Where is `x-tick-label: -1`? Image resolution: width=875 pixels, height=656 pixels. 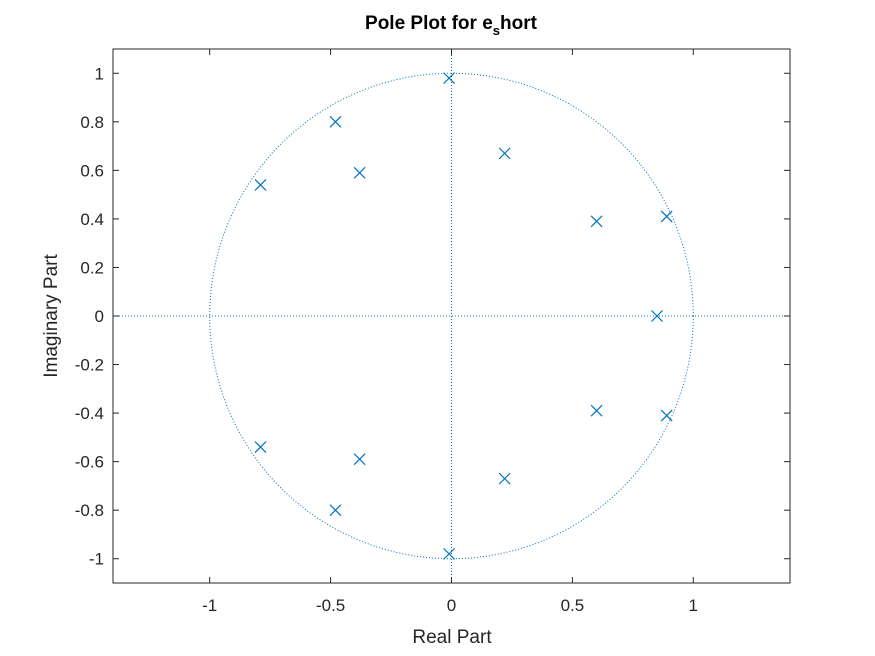
x-tick-label: -1 is located at coordinates (209, 605).